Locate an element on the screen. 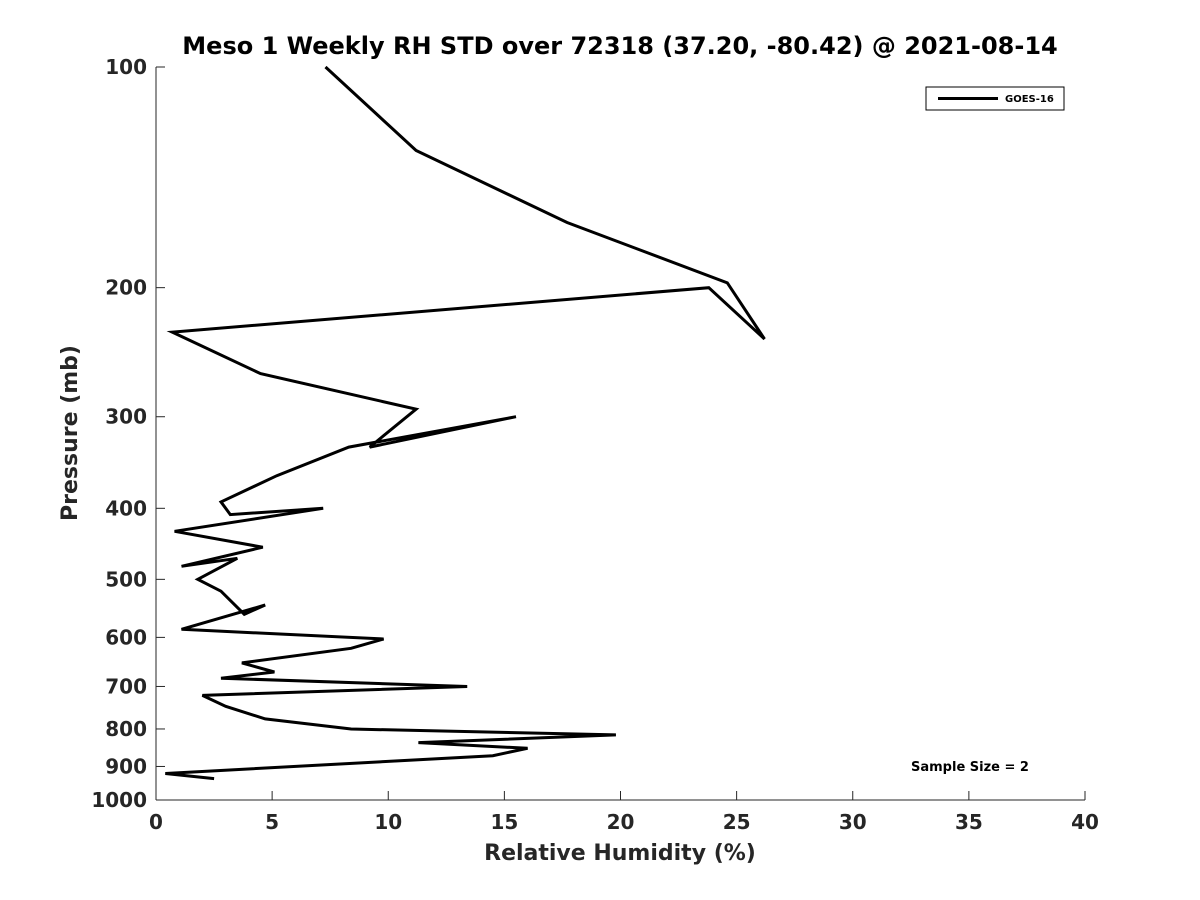 Image resolution: width=1200 pixels, height=900 pixels. legend-label-goes-16: GOES-16 is located at coordinates (1029, 99).